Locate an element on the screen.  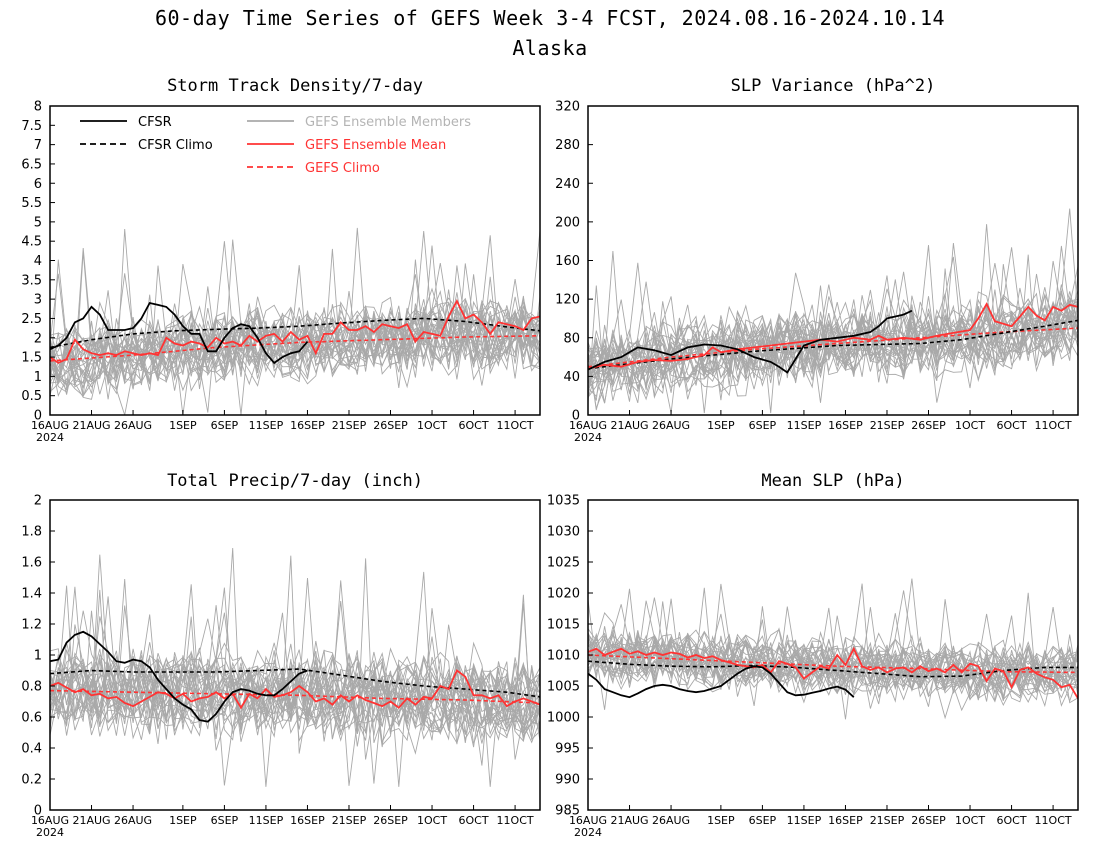
y-tick-label: 0.6 is located at coordinates (31, 718).